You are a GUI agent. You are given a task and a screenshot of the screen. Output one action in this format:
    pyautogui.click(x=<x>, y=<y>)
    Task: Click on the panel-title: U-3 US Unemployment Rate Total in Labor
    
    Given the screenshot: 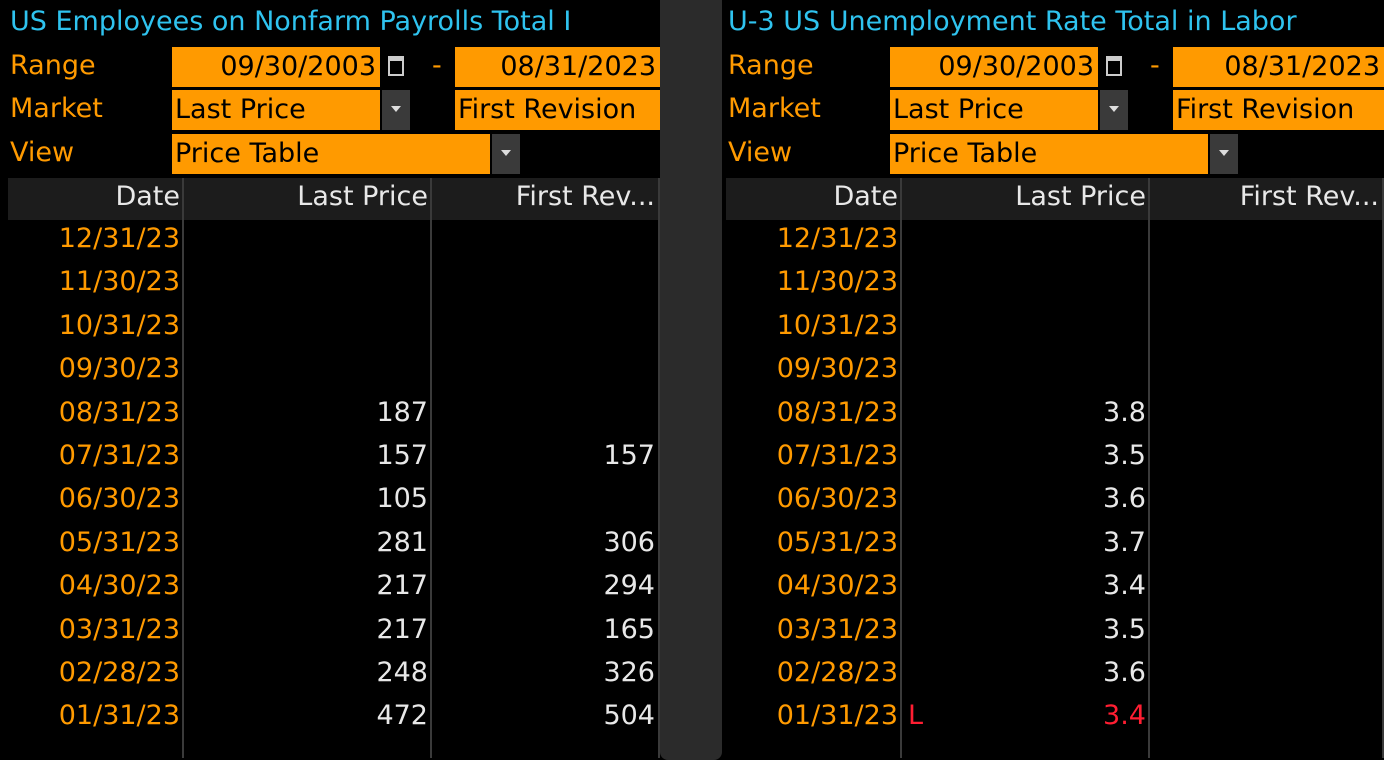 What is the action you would take?
    pyautogui.click(x=1012, y=21)
    